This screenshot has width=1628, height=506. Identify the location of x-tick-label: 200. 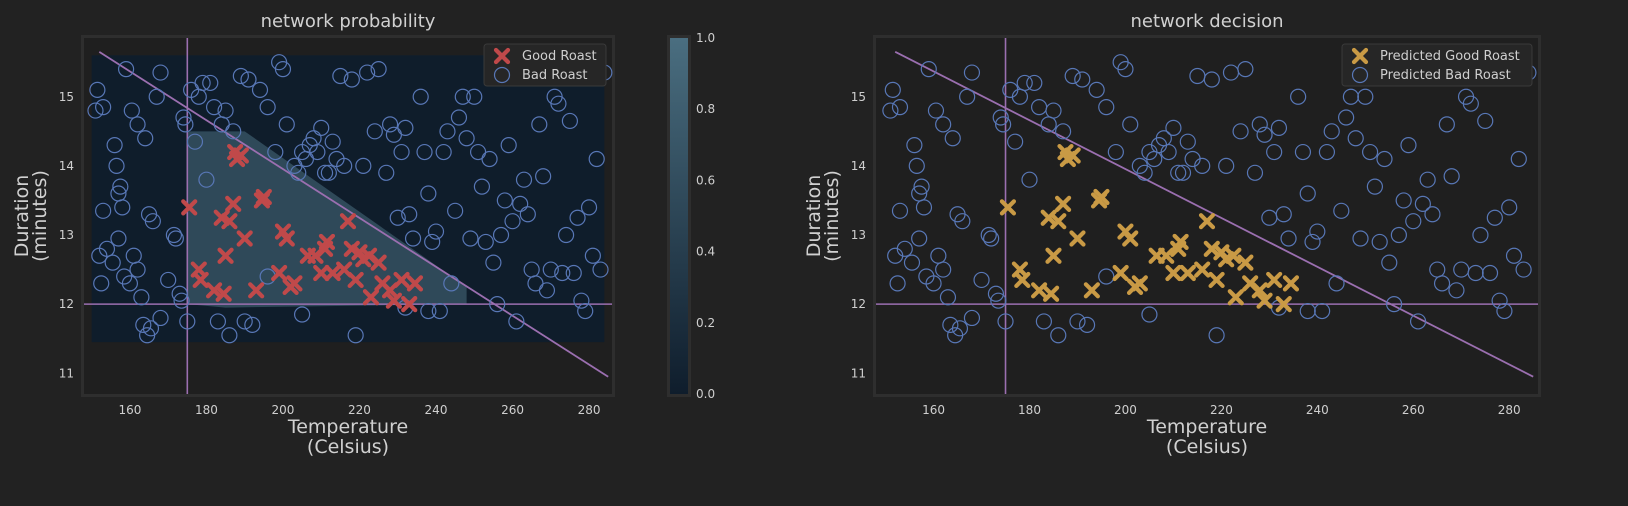
(1125, 410).